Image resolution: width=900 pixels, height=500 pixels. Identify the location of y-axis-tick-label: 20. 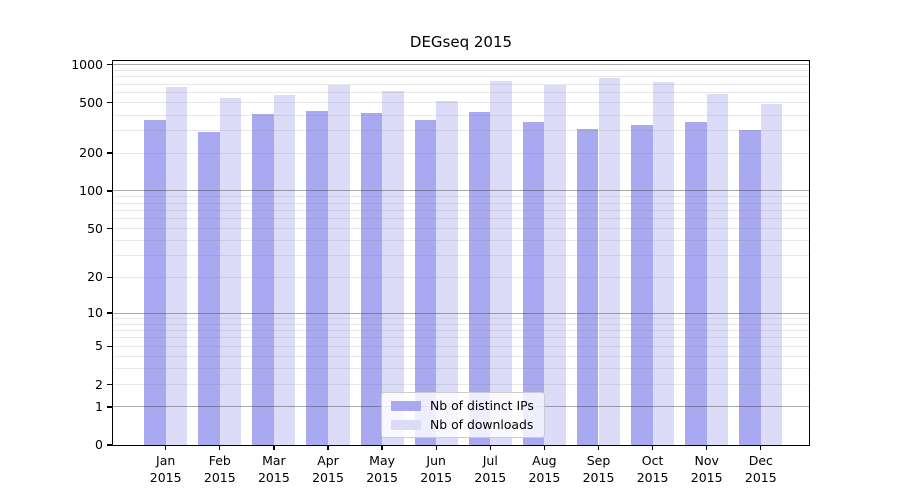
(95, 277).